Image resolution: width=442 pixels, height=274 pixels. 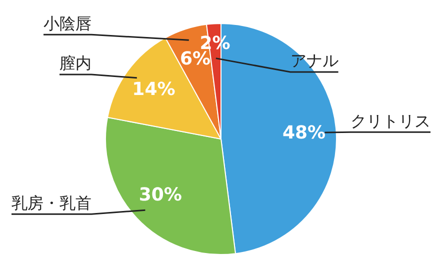 What do you see at coordinates (314, 60) in the screenshot?
I see `slice-label: アナル` at bounding box center [314, 60].